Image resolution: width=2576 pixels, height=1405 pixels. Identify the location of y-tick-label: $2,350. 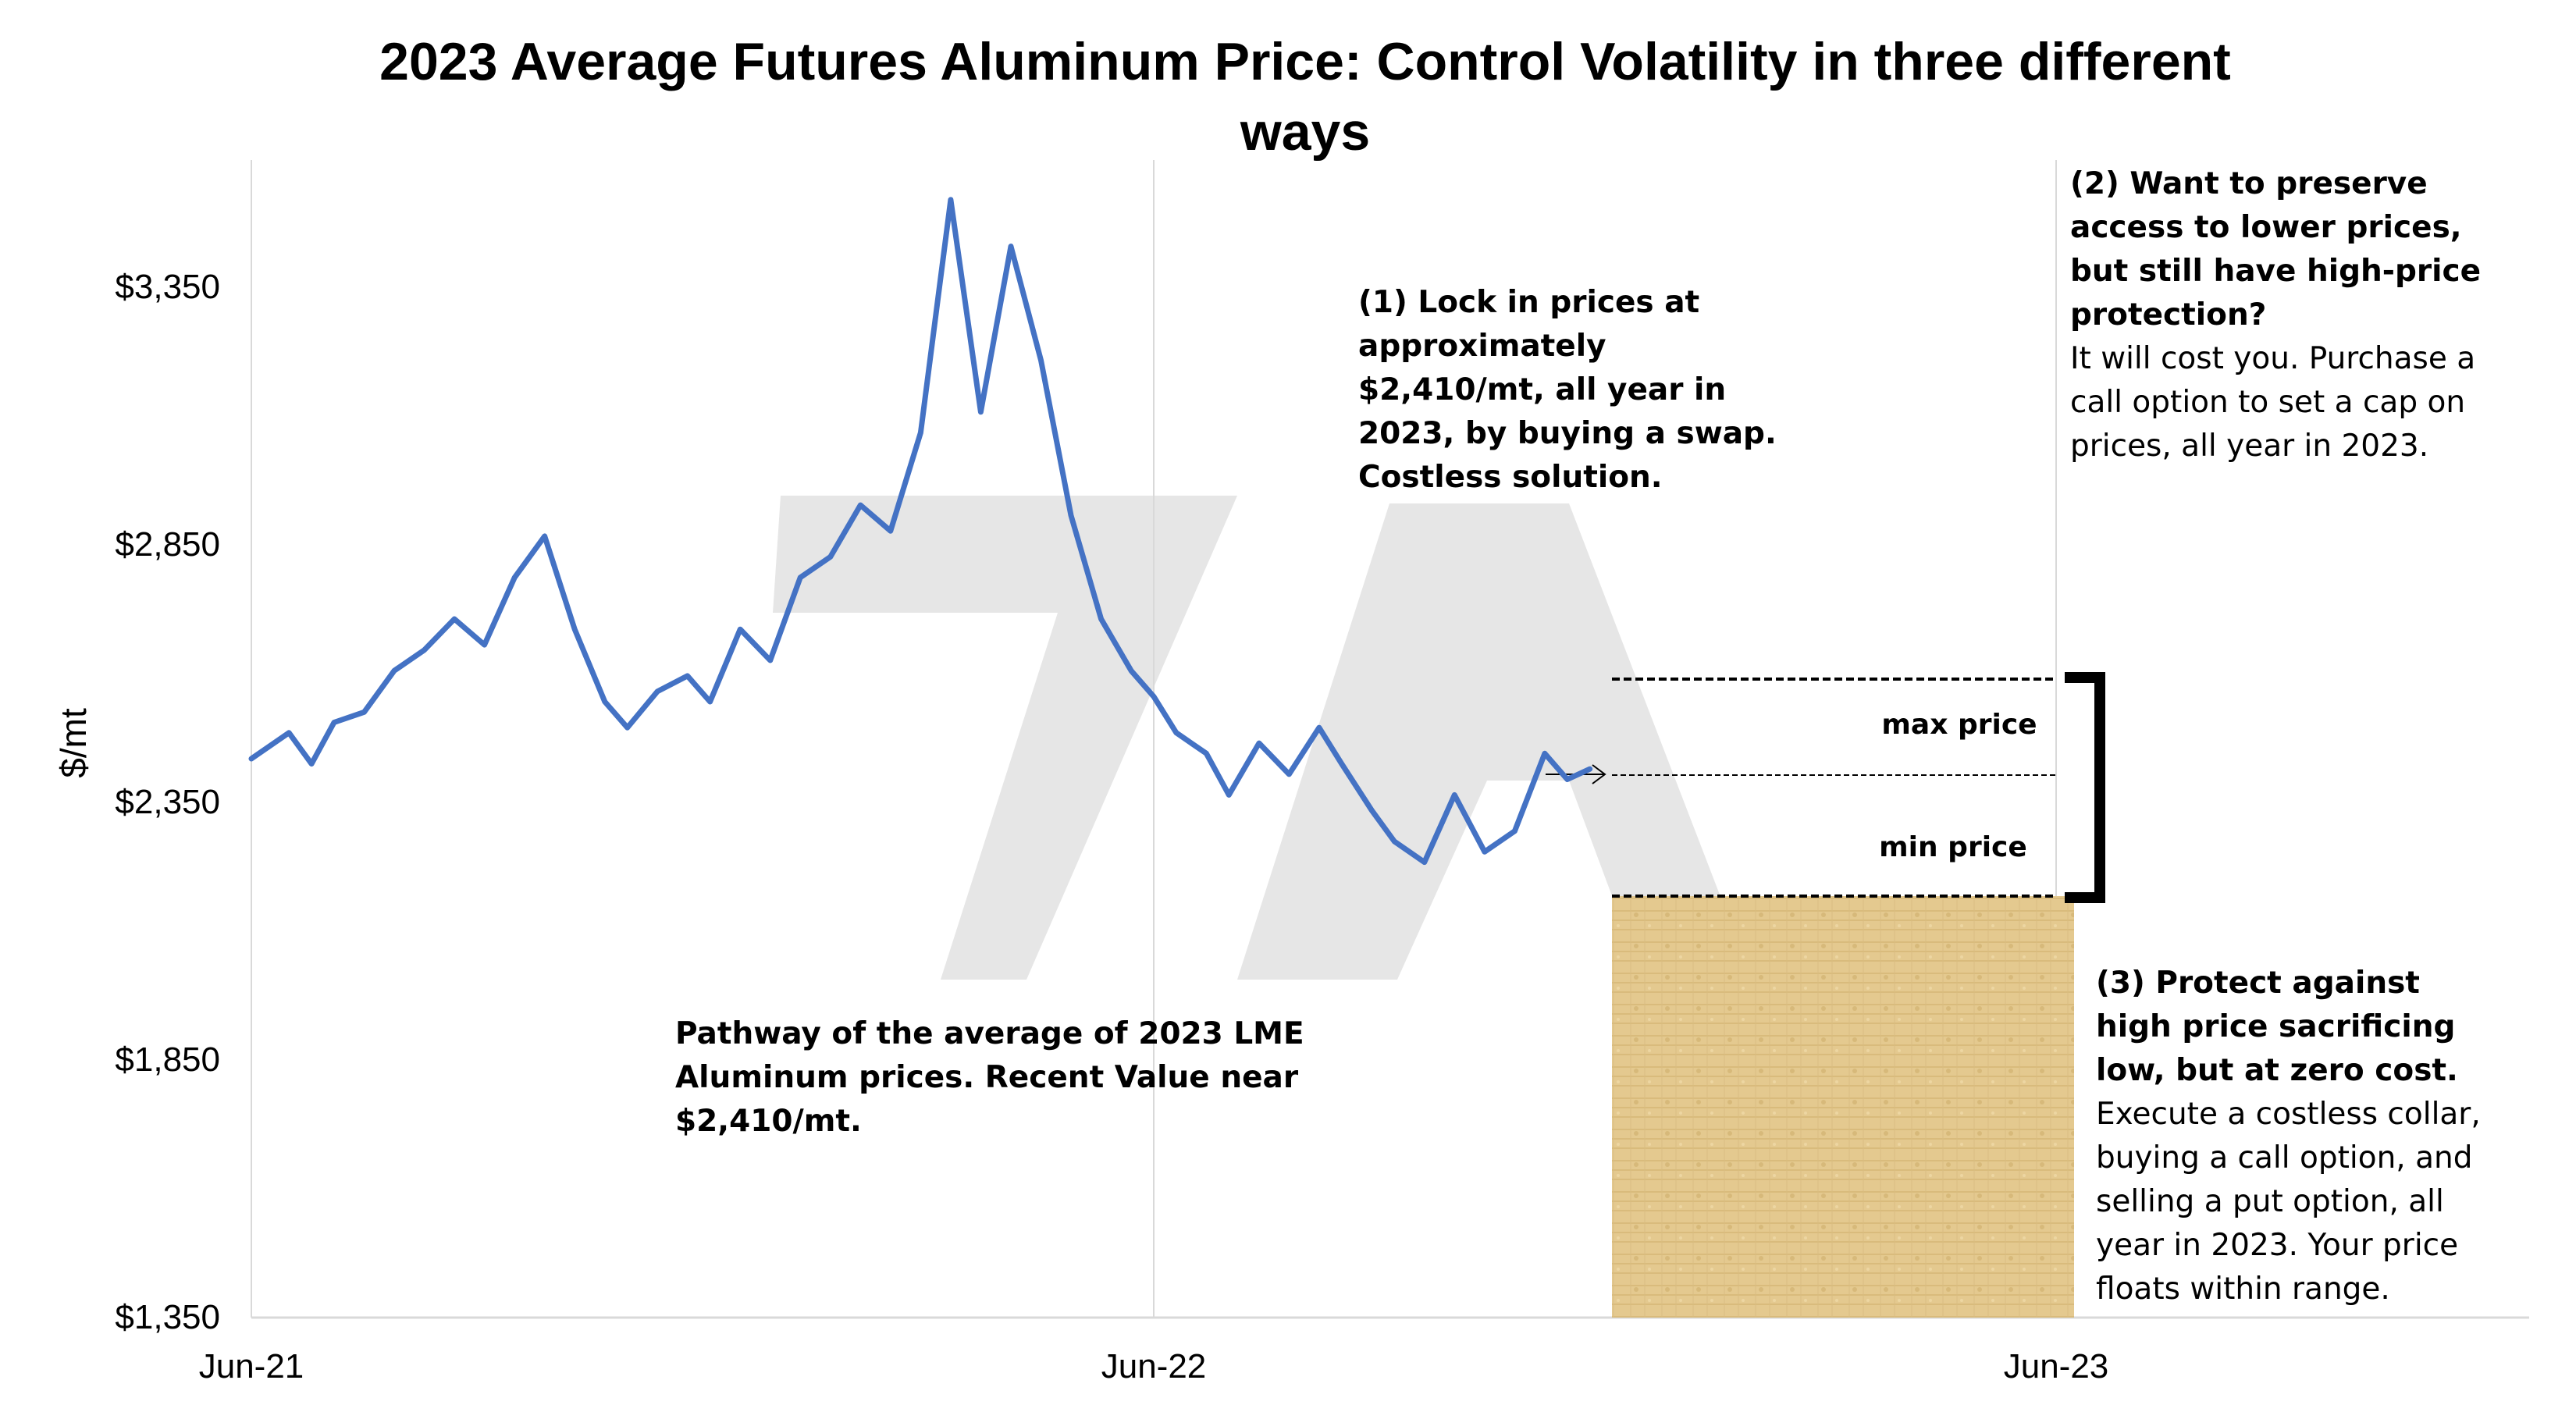
(167, 802).